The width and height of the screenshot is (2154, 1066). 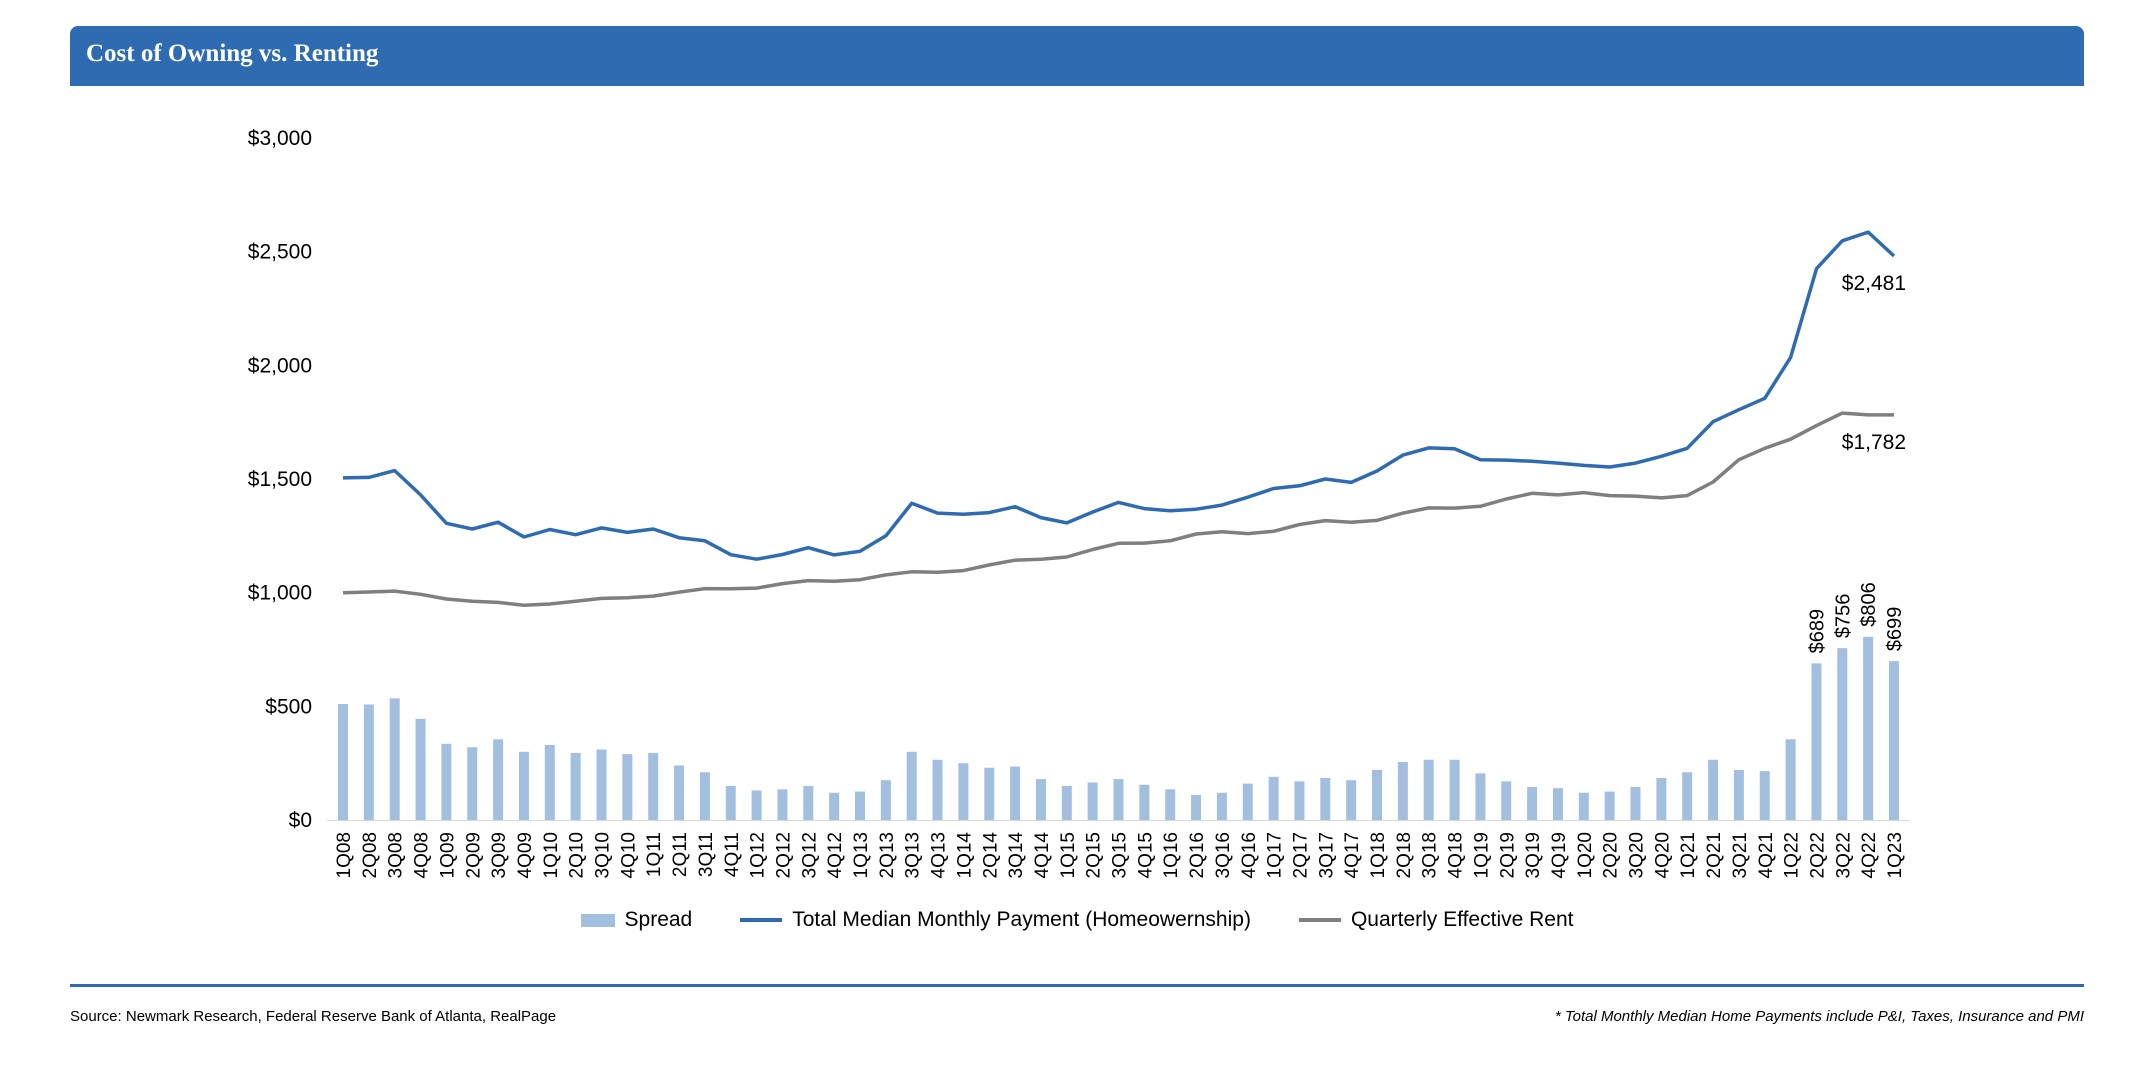 What do you see at coordinates (1197, 855) in the screenshot?
I see `x-tick-label: 2Q16` at bounding box center [1197, 855].